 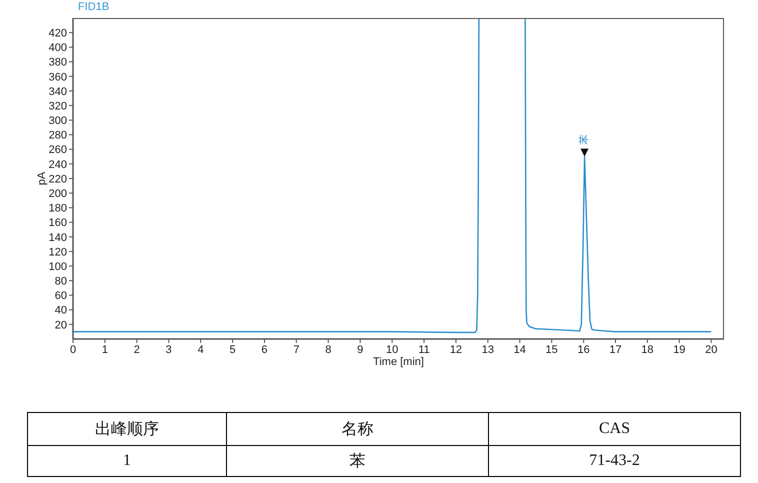 I want to click on x-tick-label: 0, so click(x=73, y=350).